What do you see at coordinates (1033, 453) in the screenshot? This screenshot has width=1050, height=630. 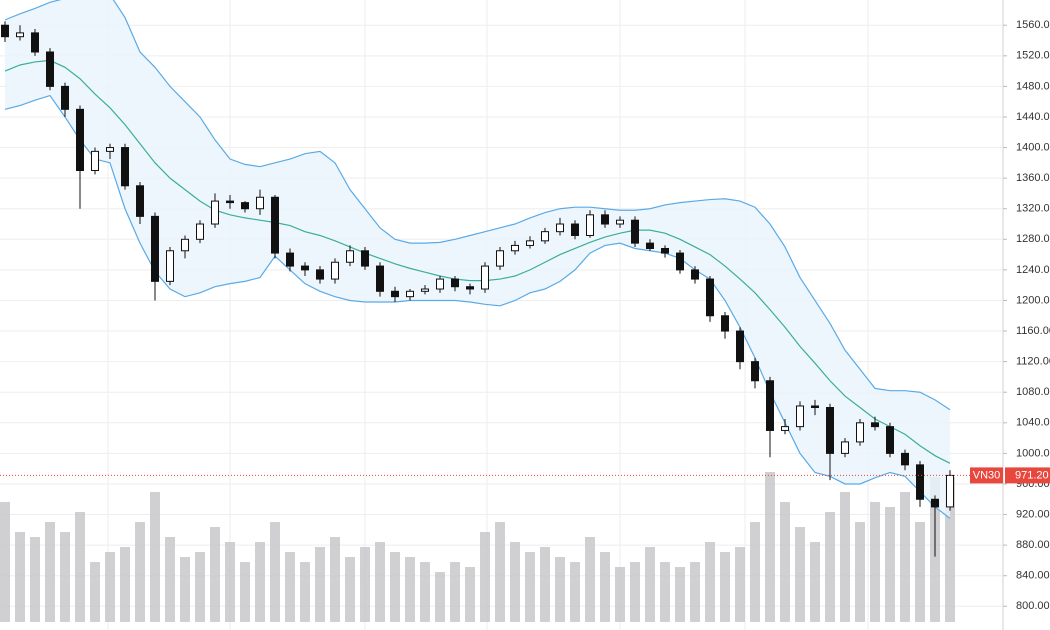 I see `y-tick-label: 1000.00` at bounding box center [1033, 453].